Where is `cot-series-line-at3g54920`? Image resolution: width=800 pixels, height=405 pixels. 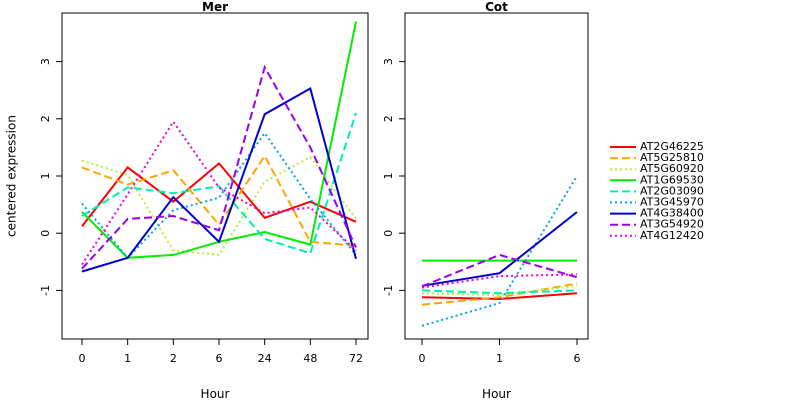
cot-series-line-at3g54920 is located at coordinates (499, 270).